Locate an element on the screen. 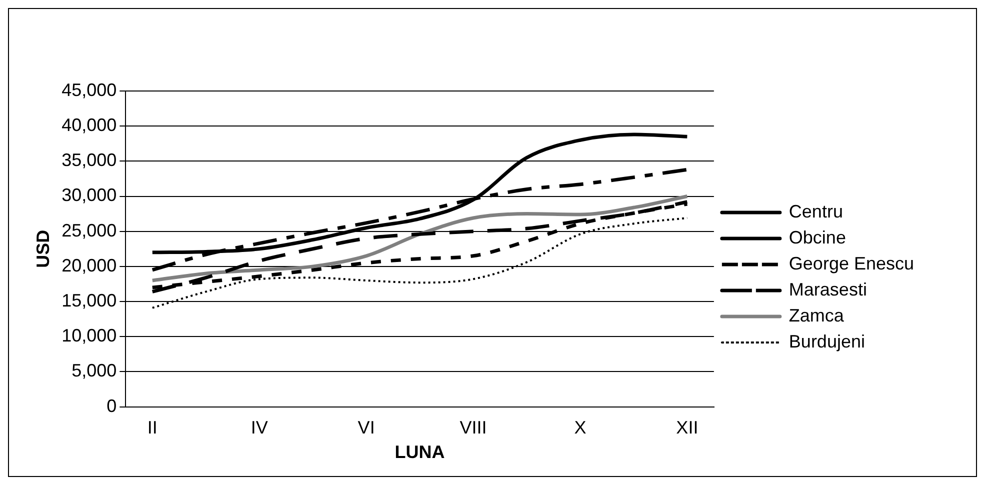 The height and width of the screenshot is (485, 989). legend-label: Obcine is located at coordinates (817, 237).